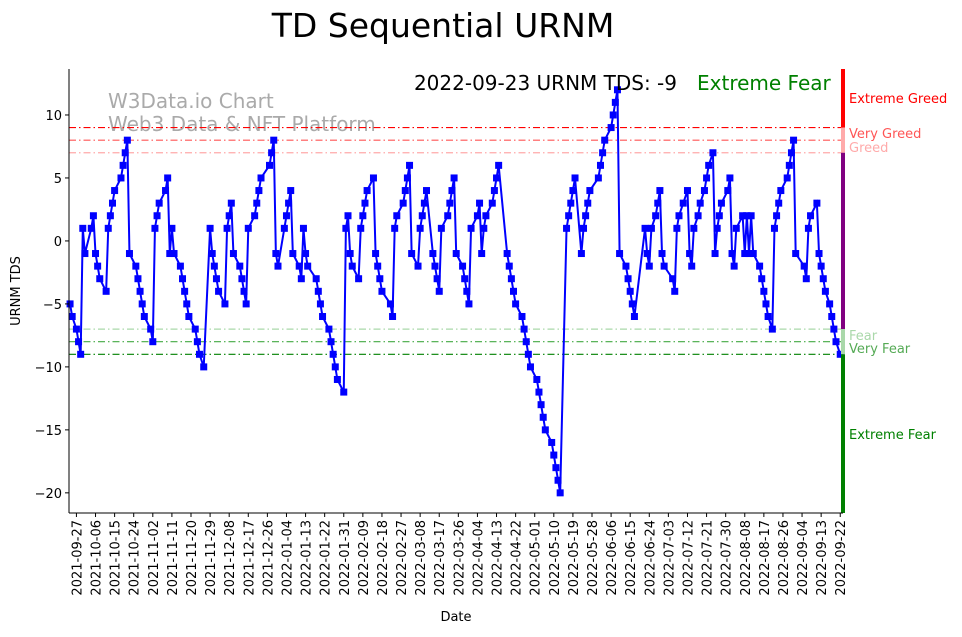 The height and width of the screenshot is (637, 962). I want to click on x-tick-label: 2022-05-10, so click(555, 558).